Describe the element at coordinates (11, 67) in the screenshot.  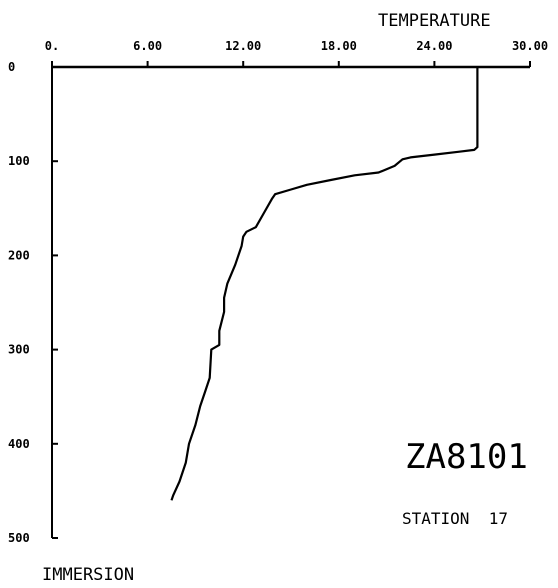
I see `y-tick-label: 0` at that location.